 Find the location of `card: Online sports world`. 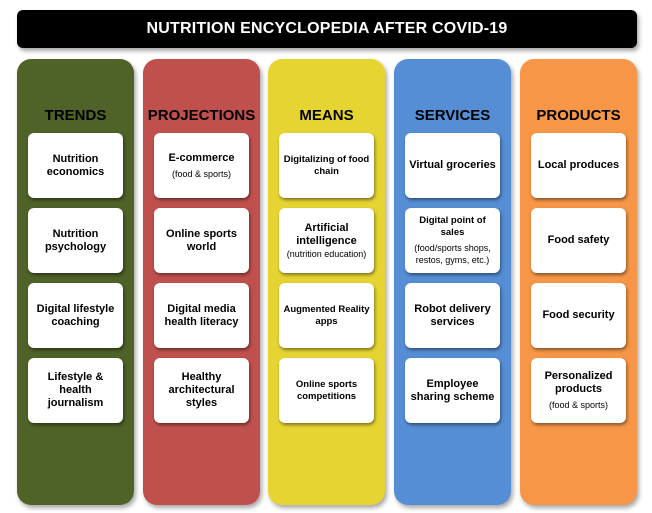

card: Online sports world is located at coordinates (201, 240).